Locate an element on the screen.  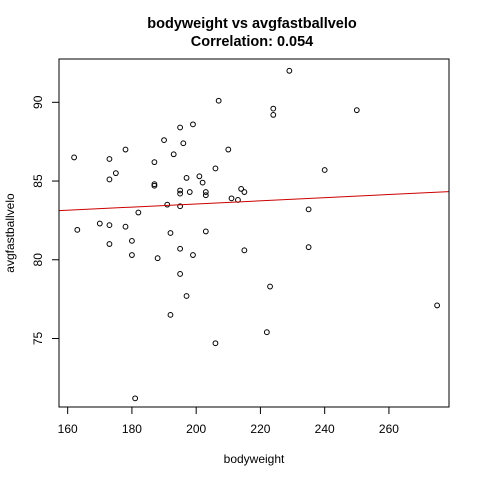
y-axis: 75 80 85 90 is located at coordinates (45, 220).